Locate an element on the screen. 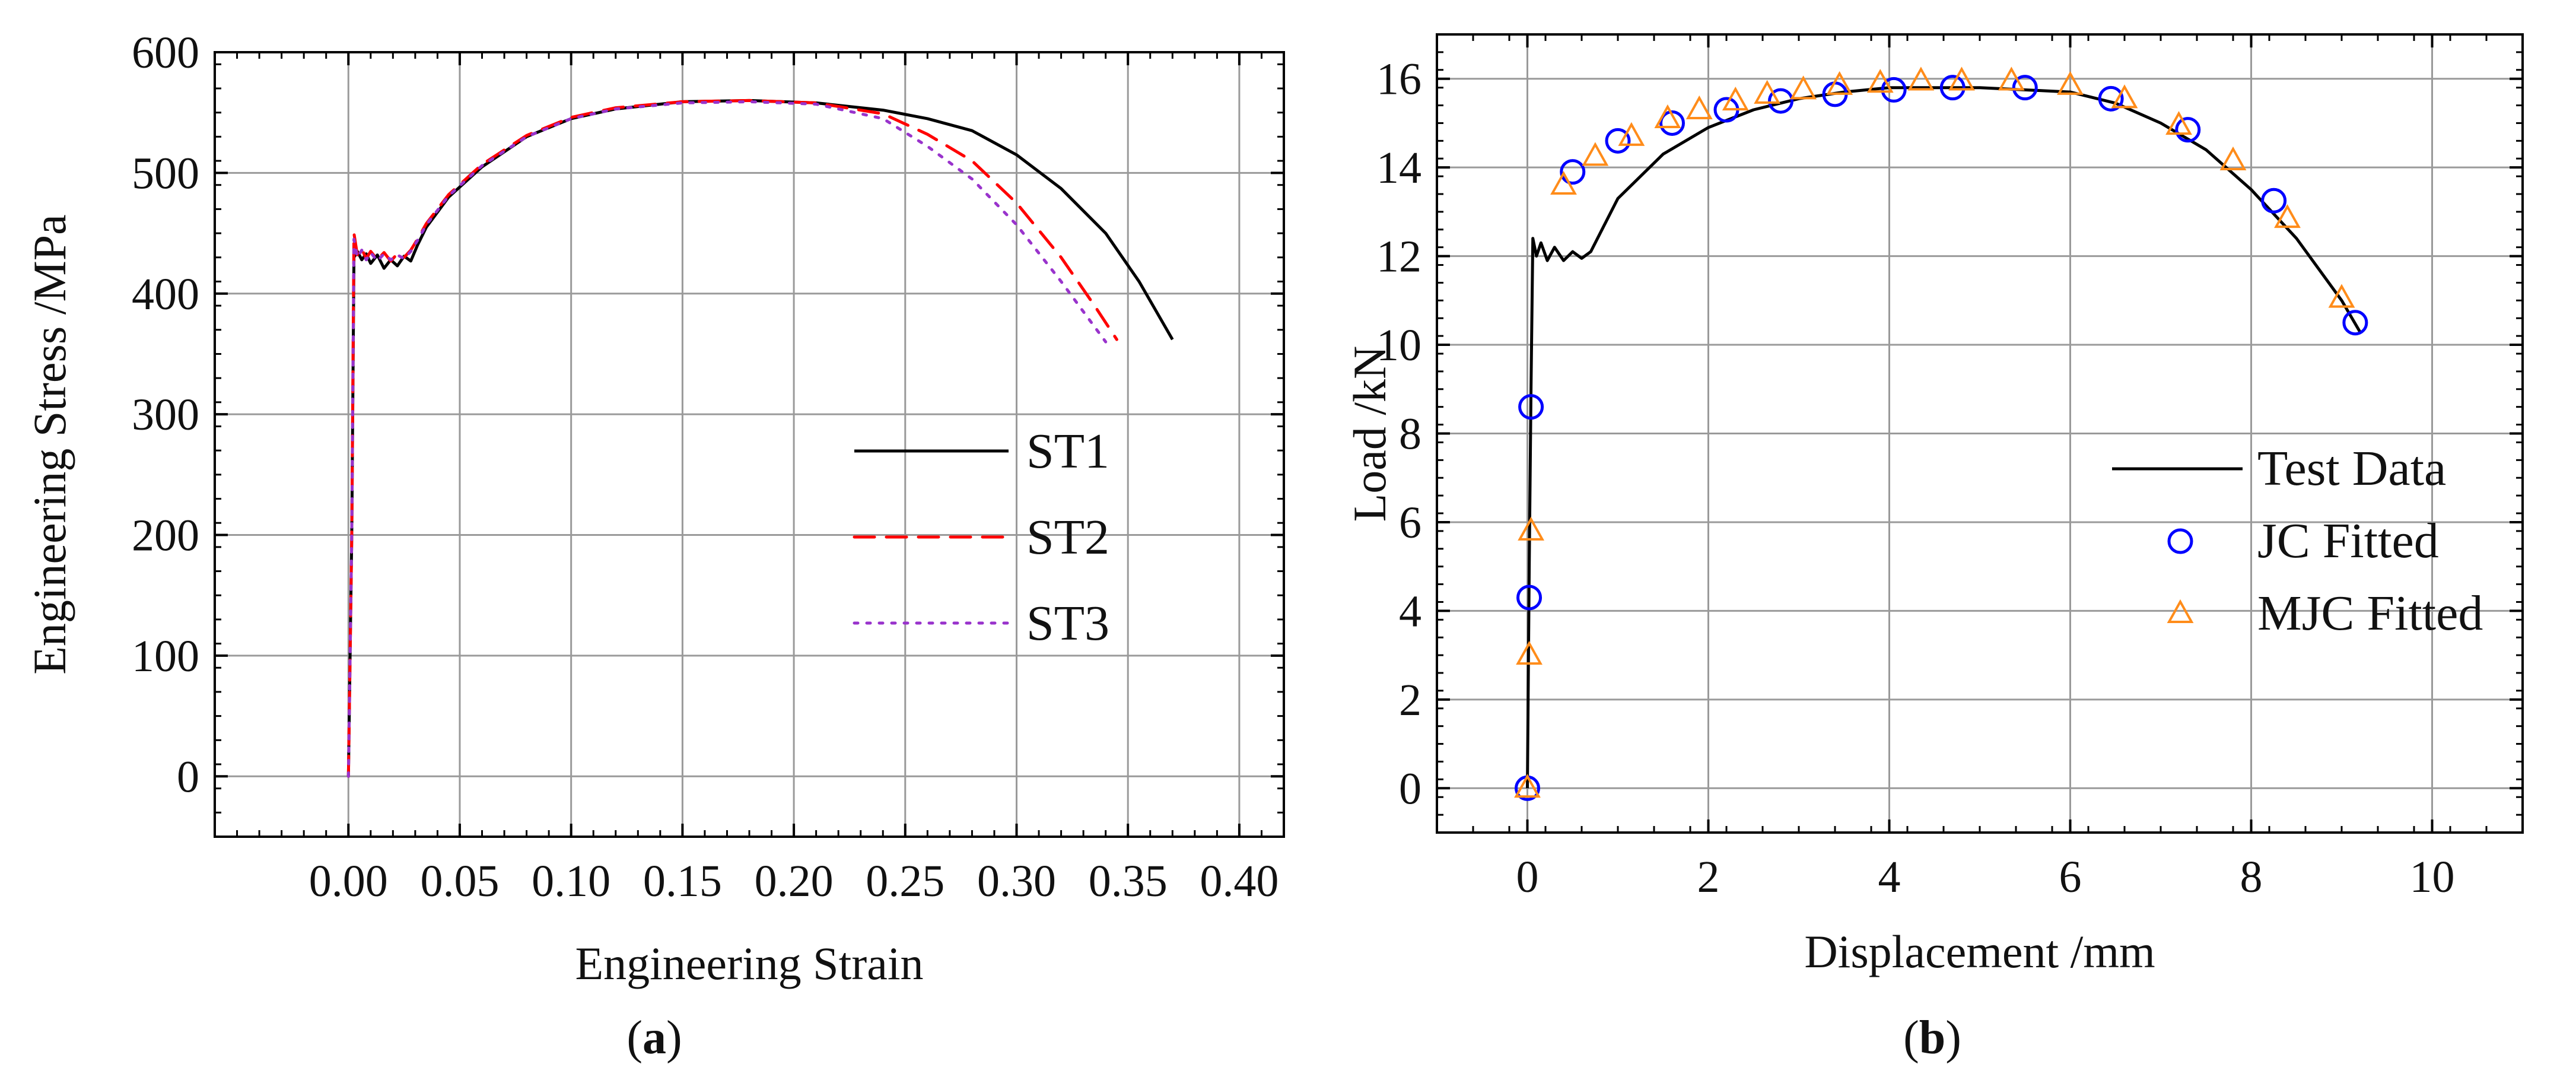  chart-a-x-tick-label: 0.05 is located at coordinates (459, 881).